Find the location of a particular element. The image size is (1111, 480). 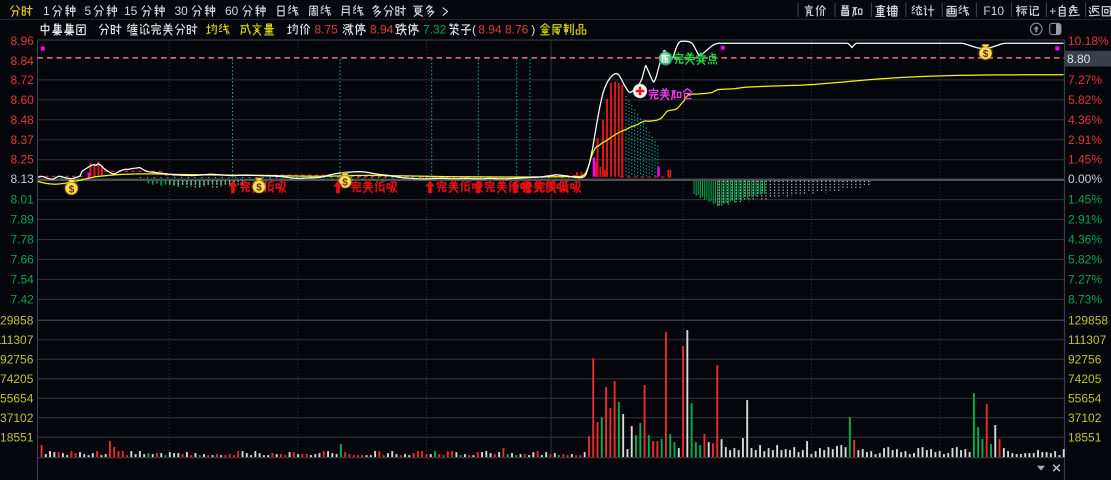

svg-text: 8.94 8.76 is located at coordinates (503, 29).